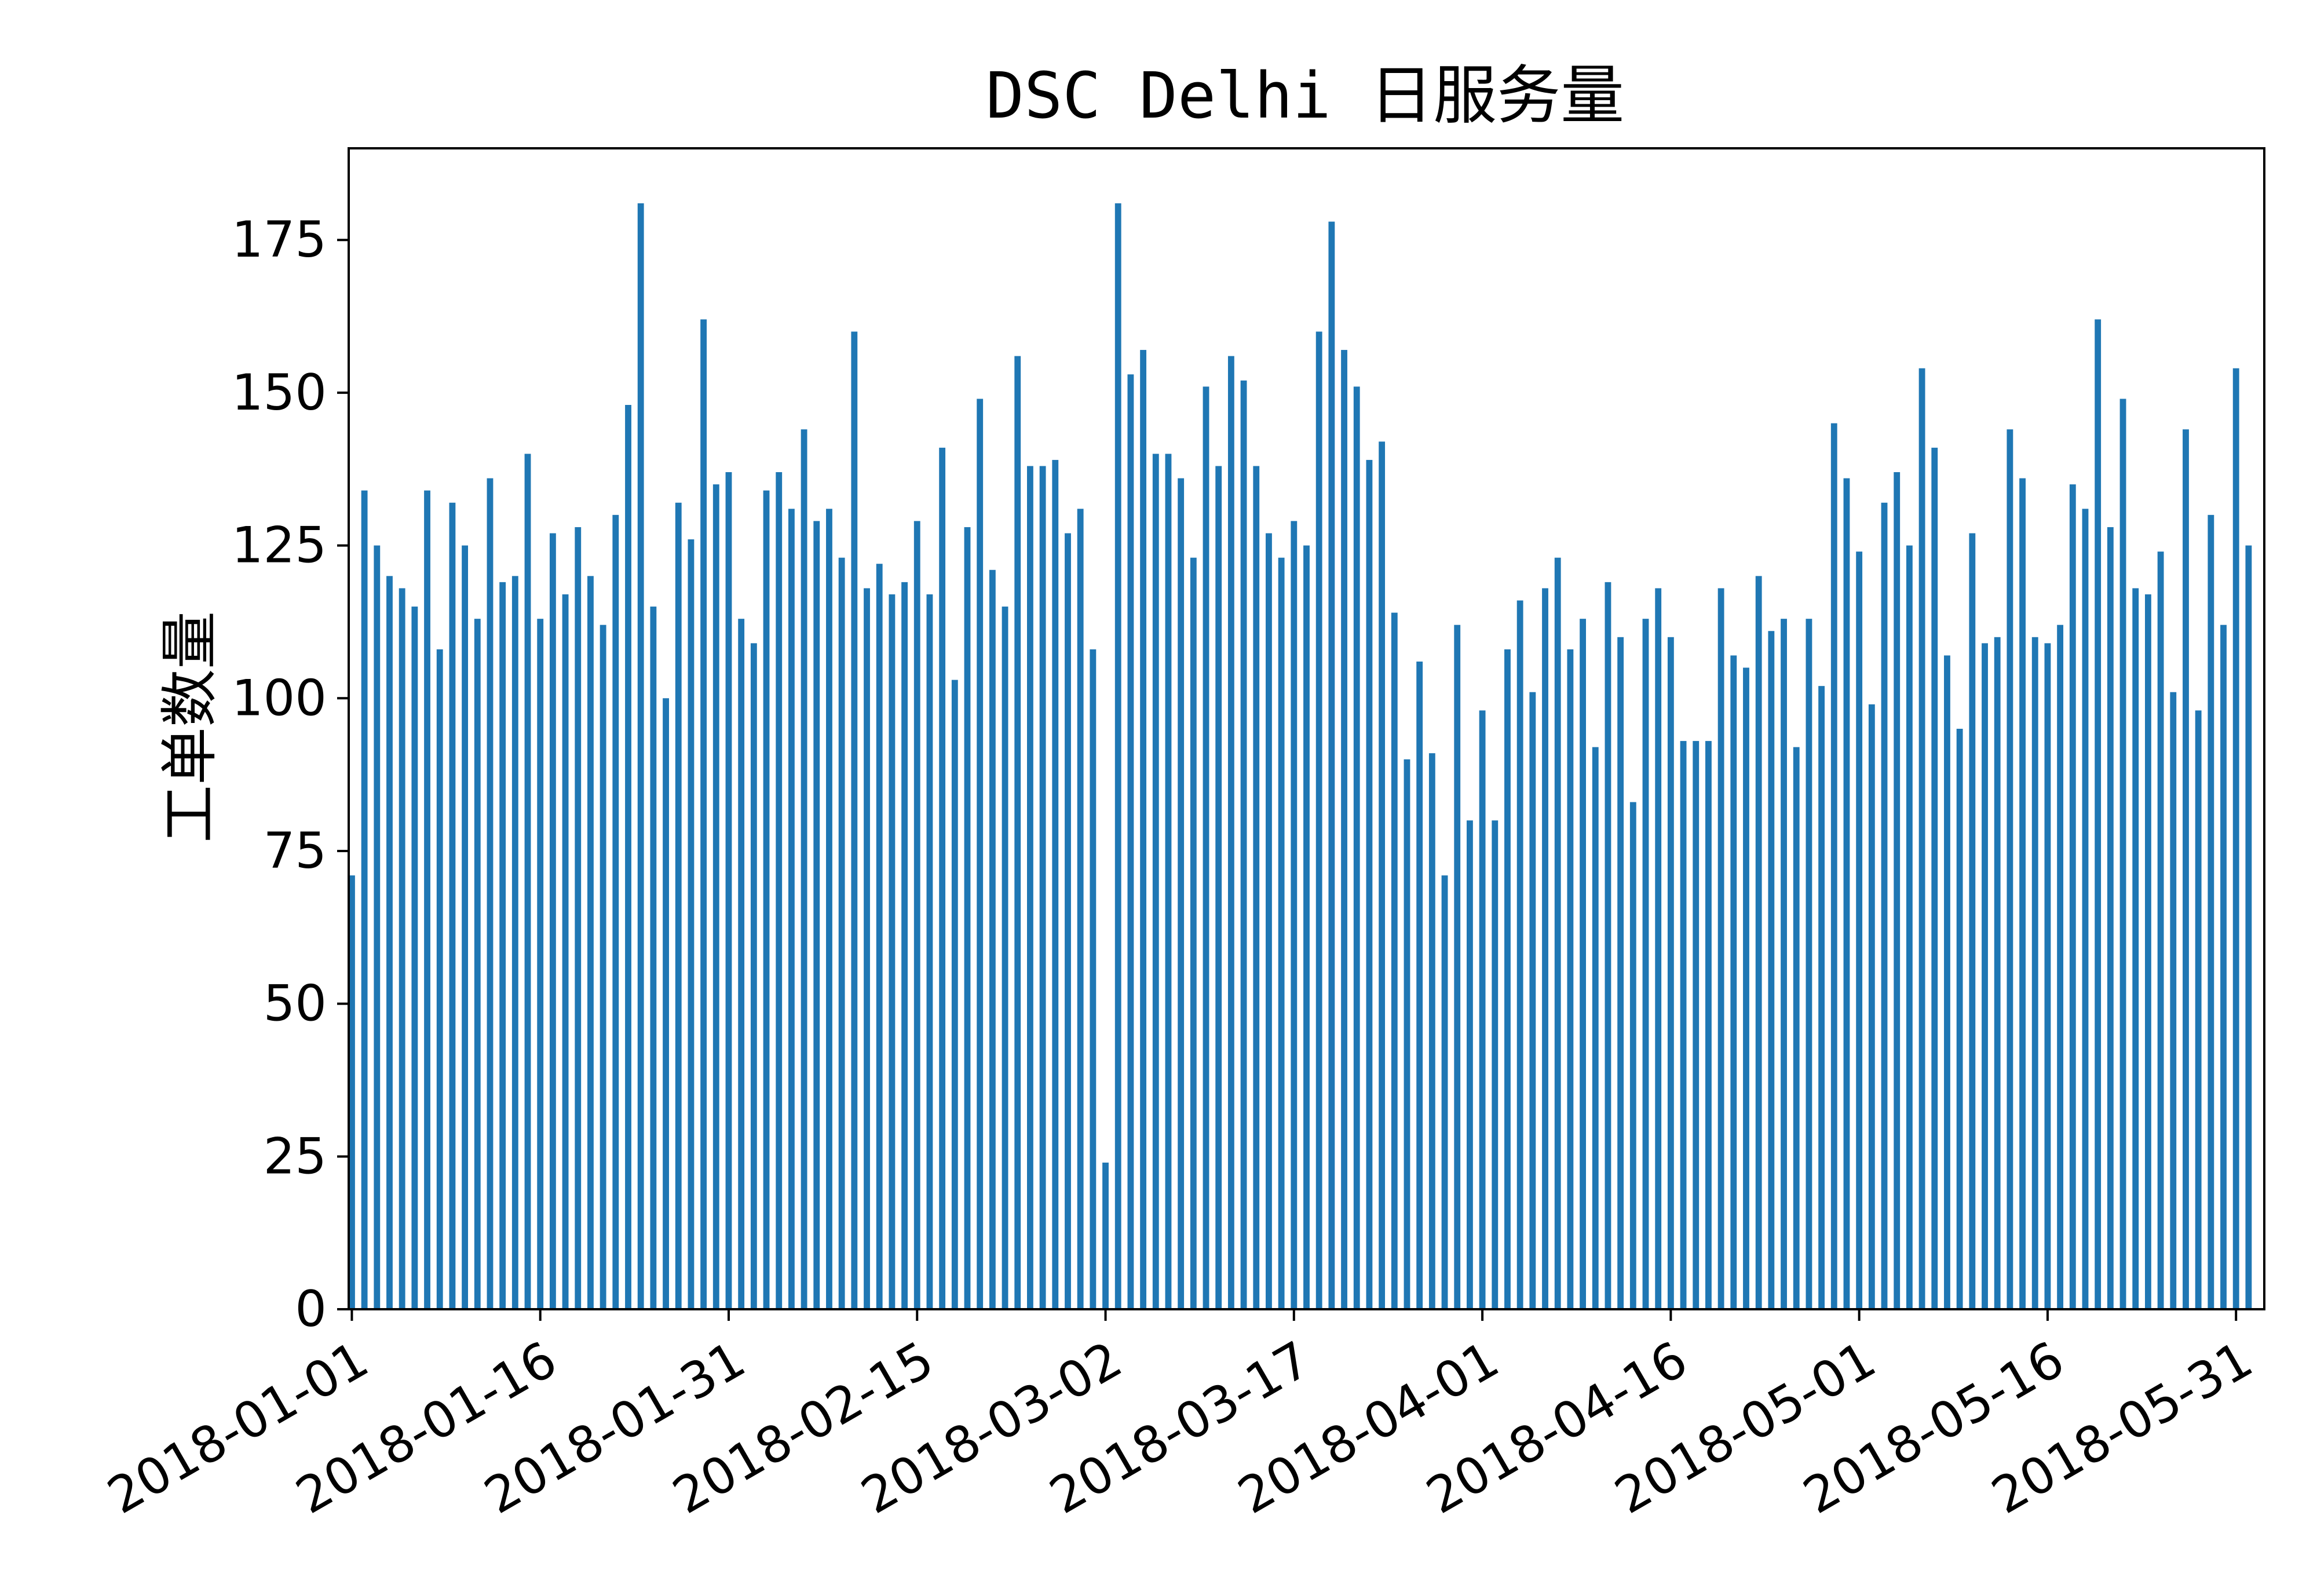  Describe the element at coordinates (296, 851) in the screenshot. I see `y-tick-label: 75` at that location.